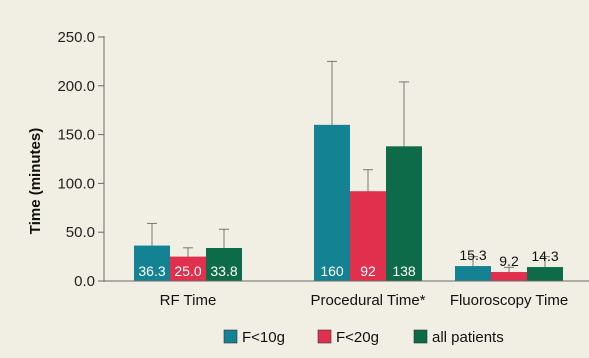 This screenshot has height=358, width=589. Describe the element at coordinates (468, 337) in the screenshot. I see `legend-label: all patients` at that location.